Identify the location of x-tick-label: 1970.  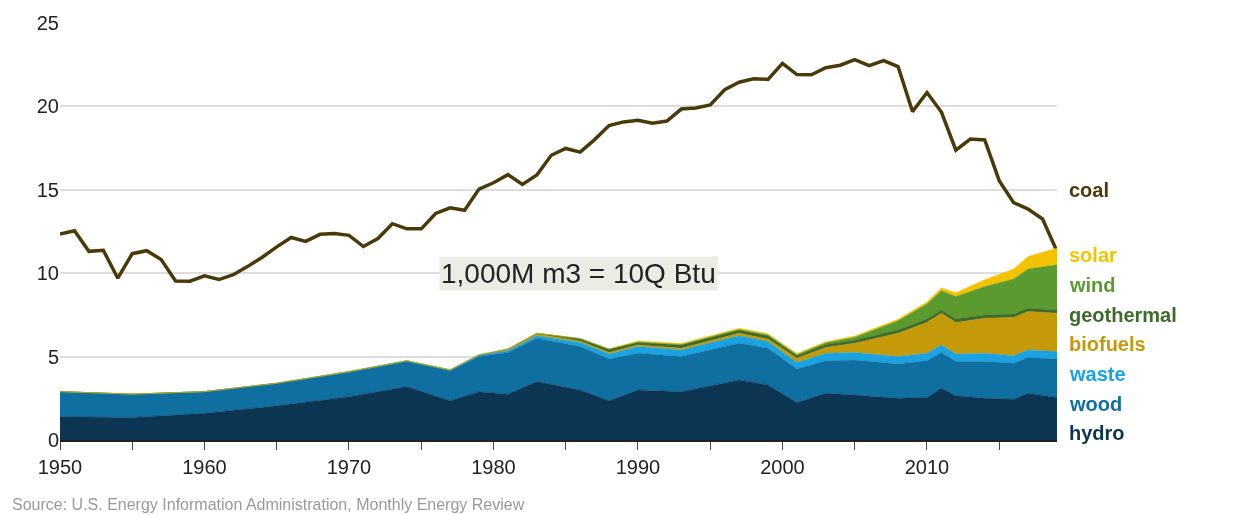
(349, 467).